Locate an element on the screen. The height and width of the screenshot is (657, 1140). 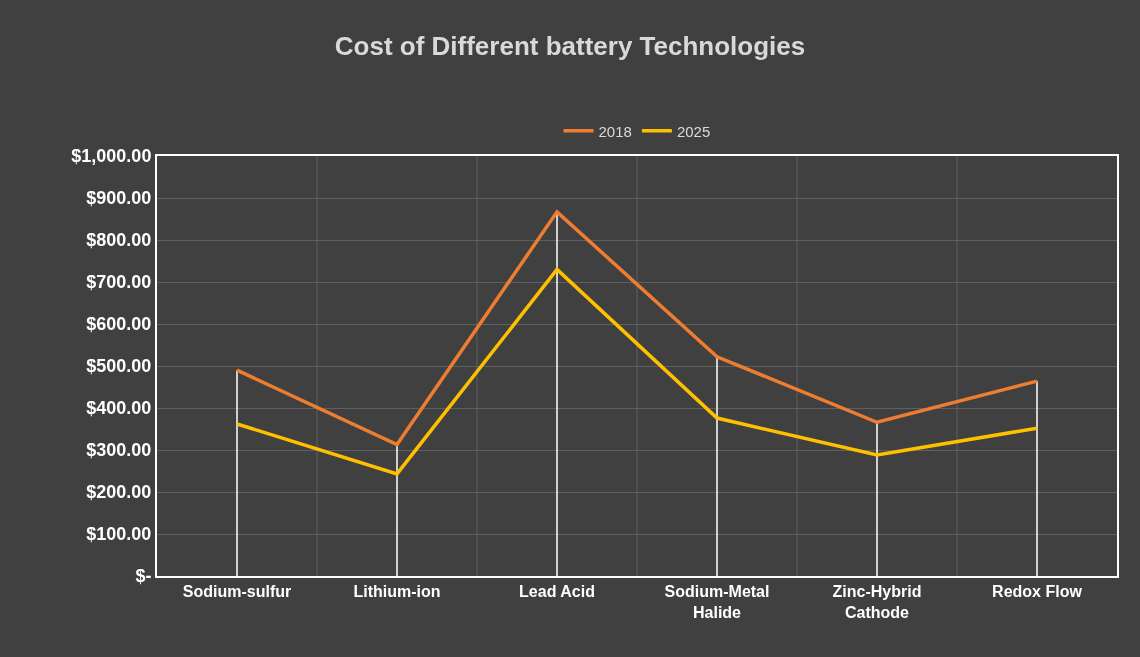
x-tick-label: Sodium-Metal Halide is located at coordinates (717, 602).